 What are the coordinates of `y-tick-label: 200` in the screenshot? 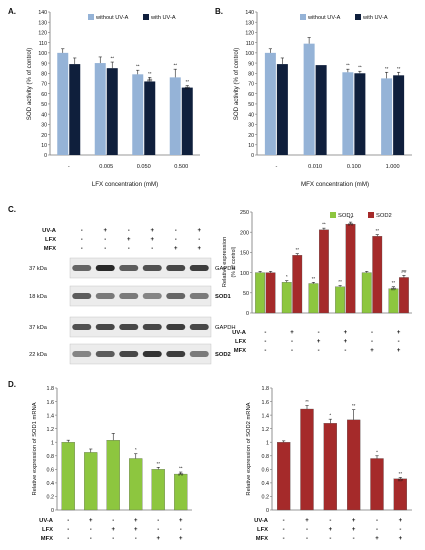 It's located at (244, 233).